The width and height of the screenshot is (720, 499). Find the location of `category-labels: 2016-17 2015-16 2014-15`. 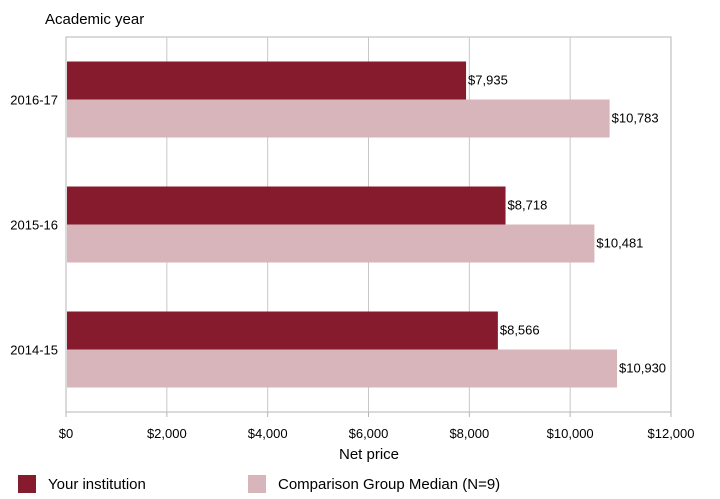

category-labels: 2016-17 2015-16 2014-15 is located at coordinates (34, 225).